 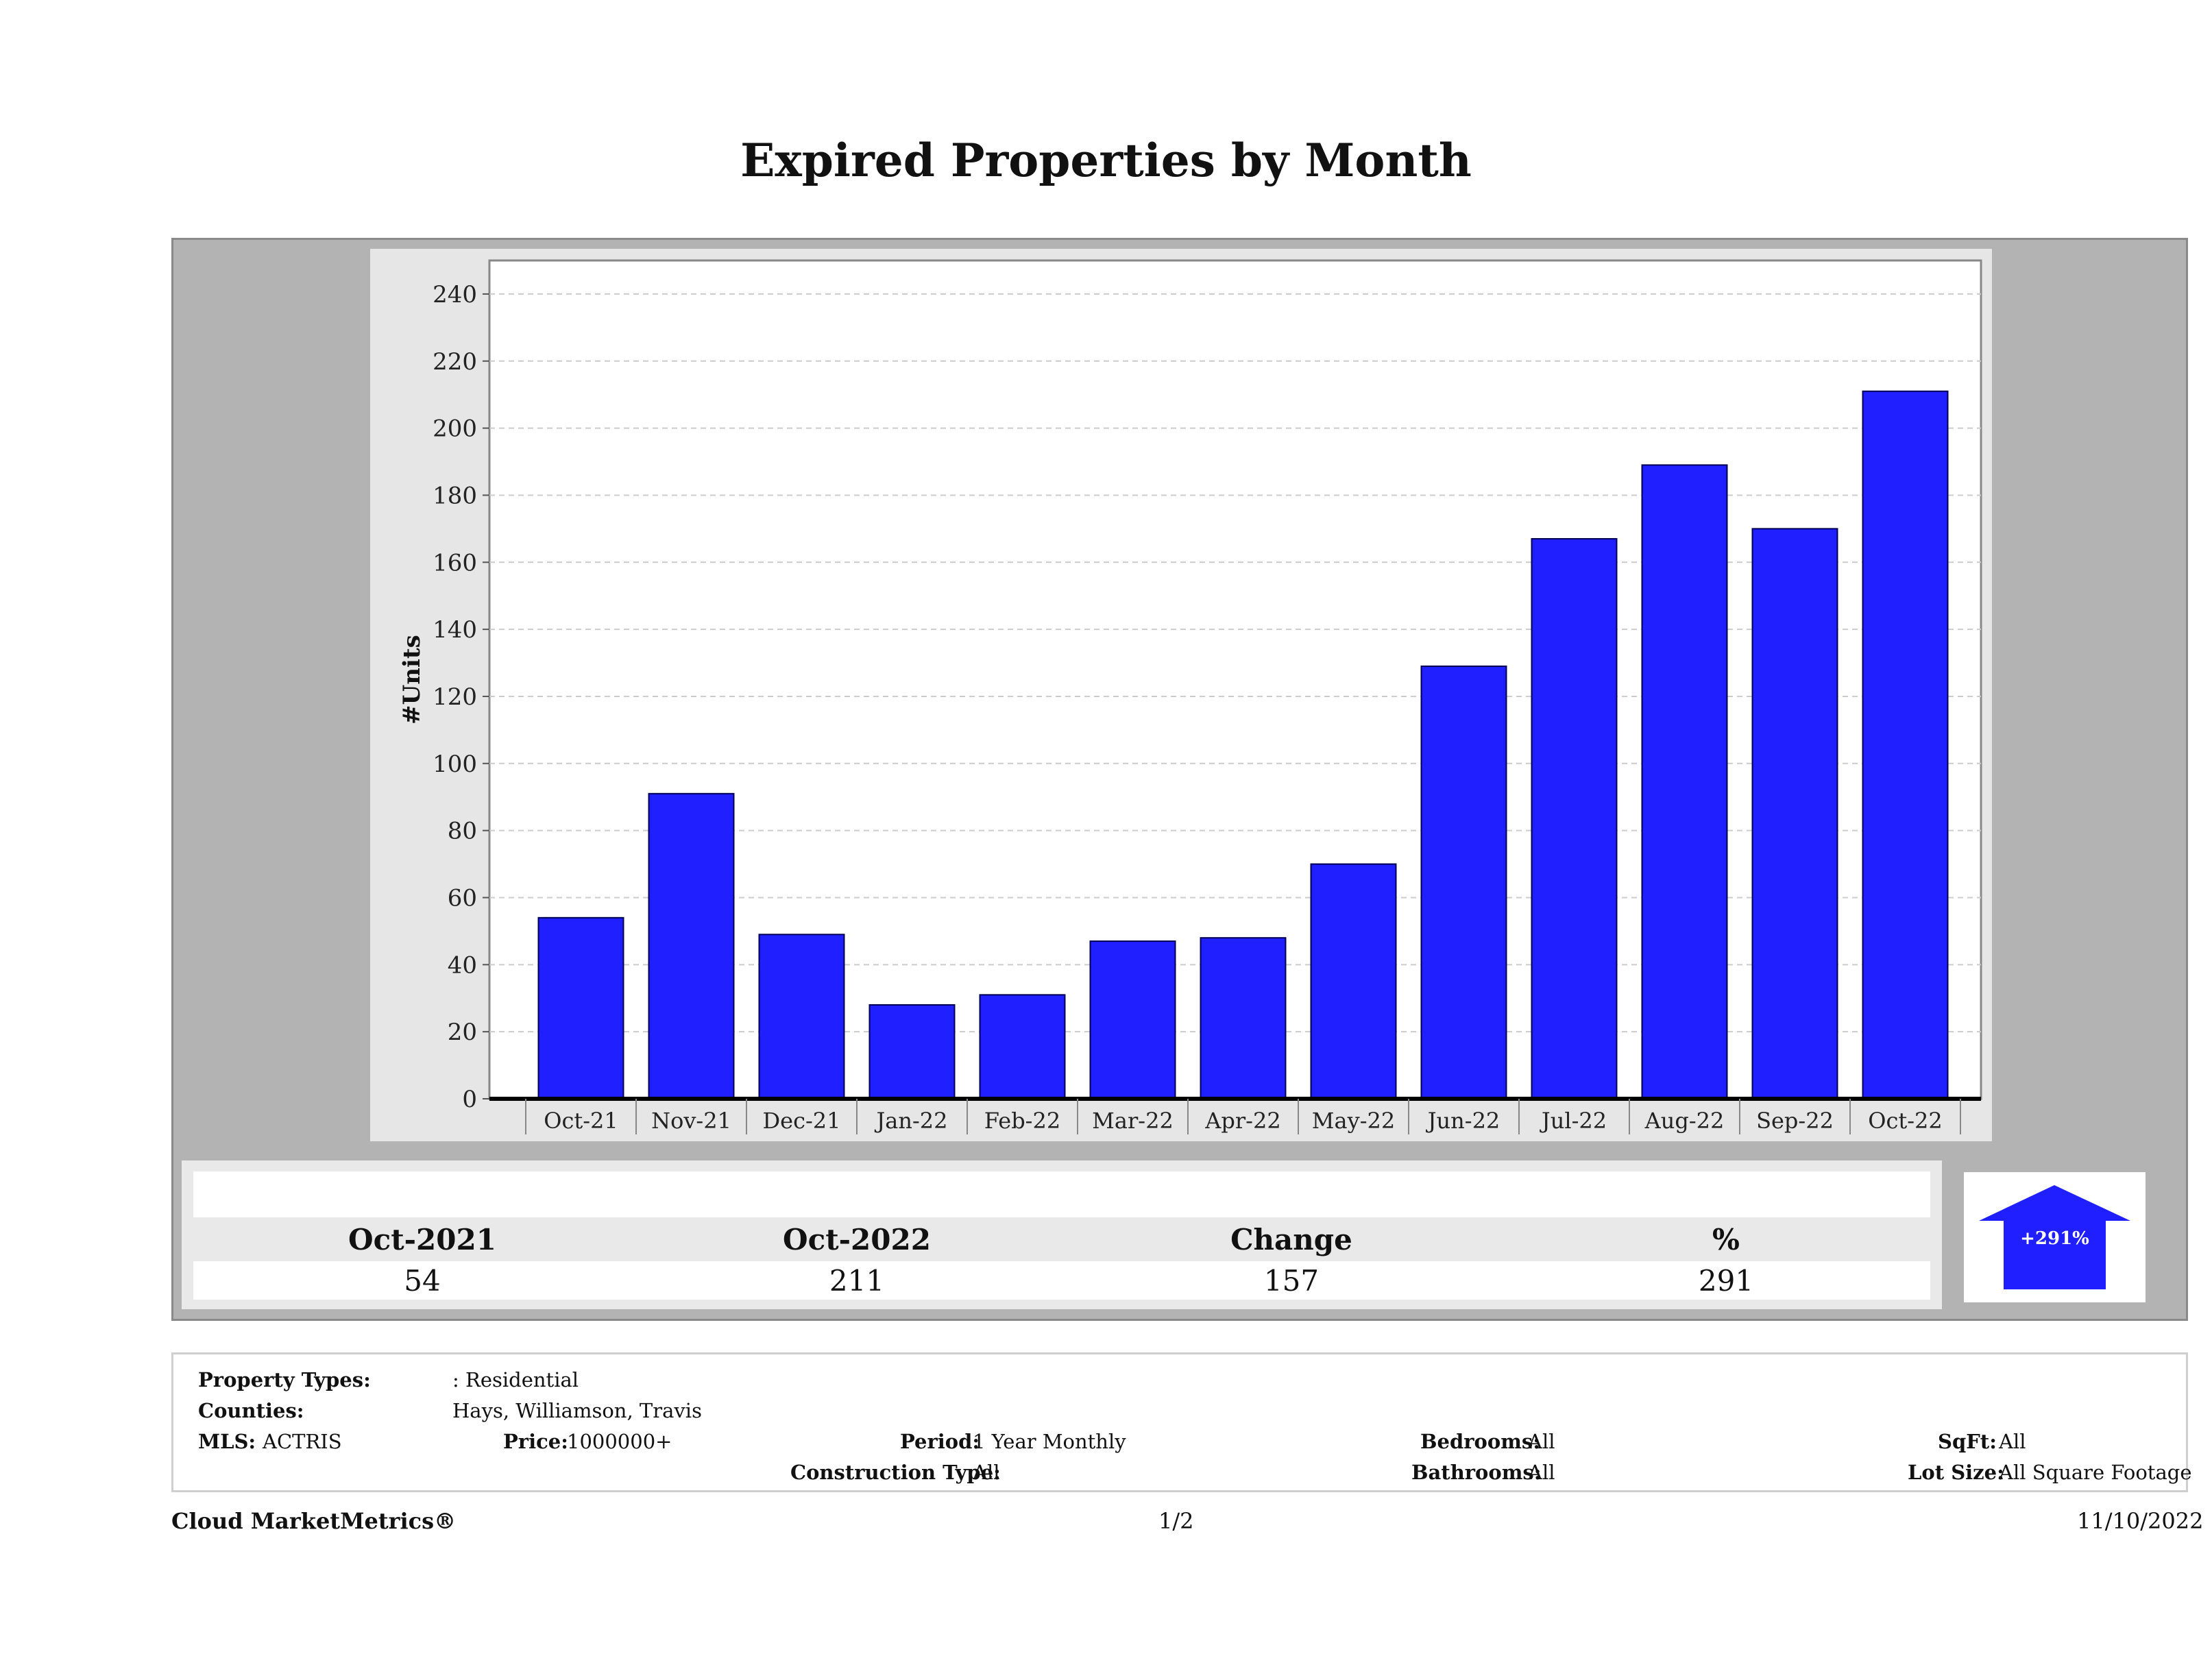 What do you see at coordinates (1061, 1280) in the screenshot?
I see `stats-value-row: 54 211 157 291` at bounding box center [1061, 1280].